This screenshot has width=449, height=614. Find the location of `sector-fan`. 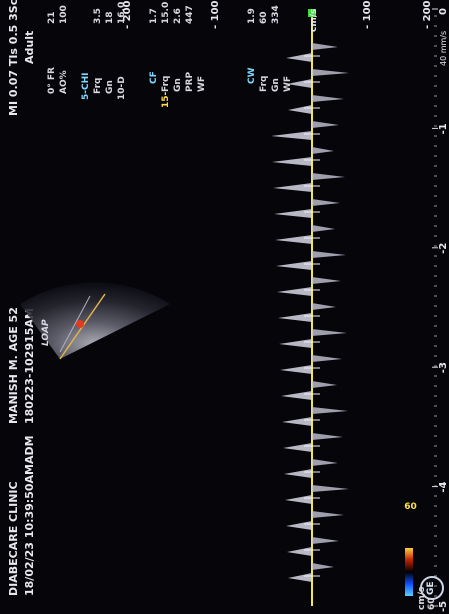

sector-fan is located at coordinates (95, 320).